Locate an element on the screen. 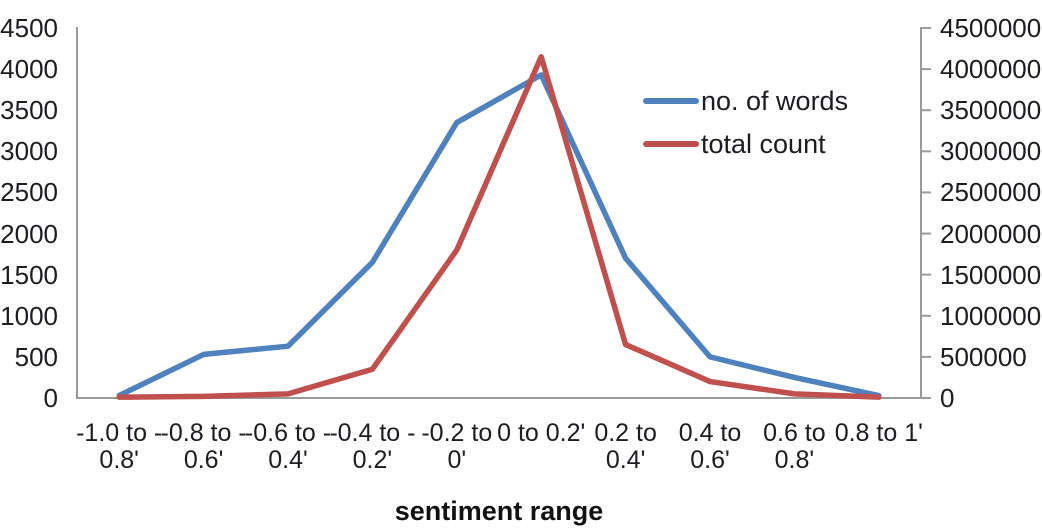 This screenshot has width=1042, height=530. left-axis-tick-label: 2000 is located at coordinates (29, 233).